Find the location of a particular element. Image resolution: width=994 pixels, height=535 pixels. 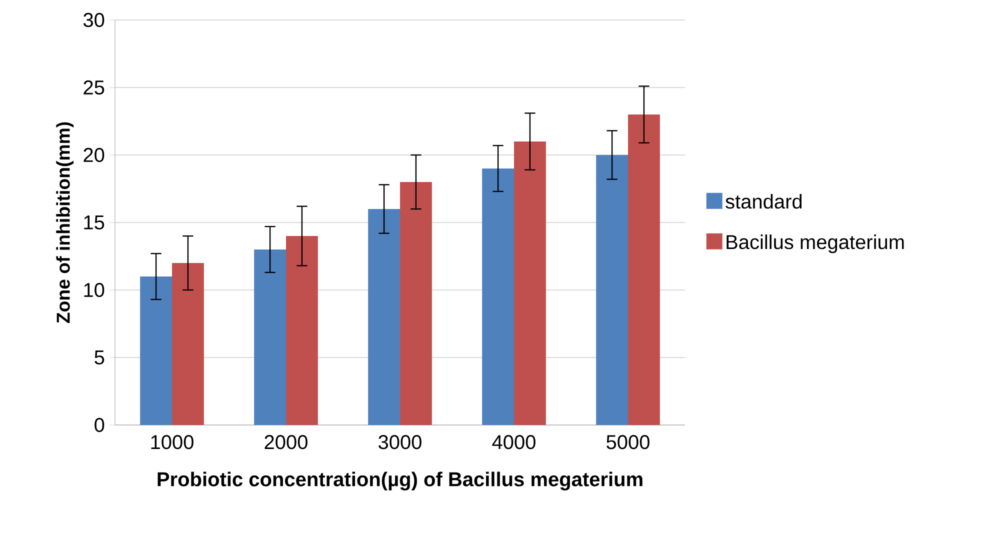

y-tick-label: 25 is located at coordinates (94, 87).